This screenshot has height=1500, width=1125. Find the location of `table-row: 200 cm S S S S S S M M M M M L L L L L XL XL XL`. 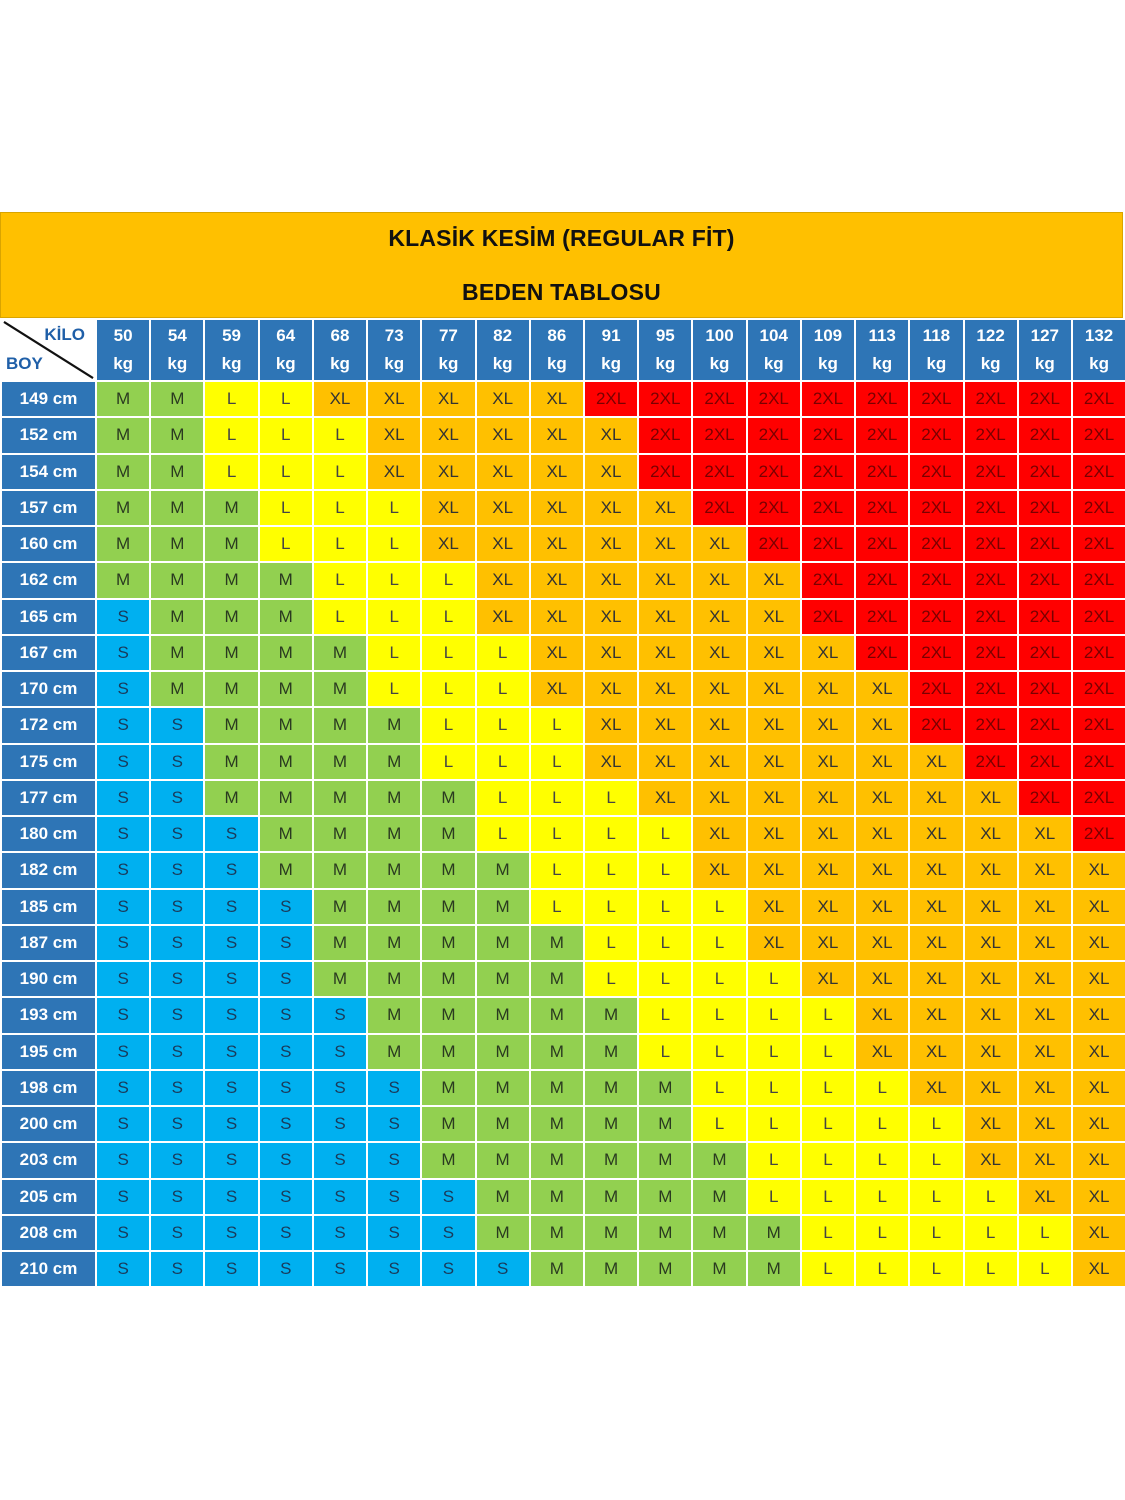

table-row: 200 cm S S S S S S M M M M M L L L L L XL XL XL is located at coordinates (562, 1124).